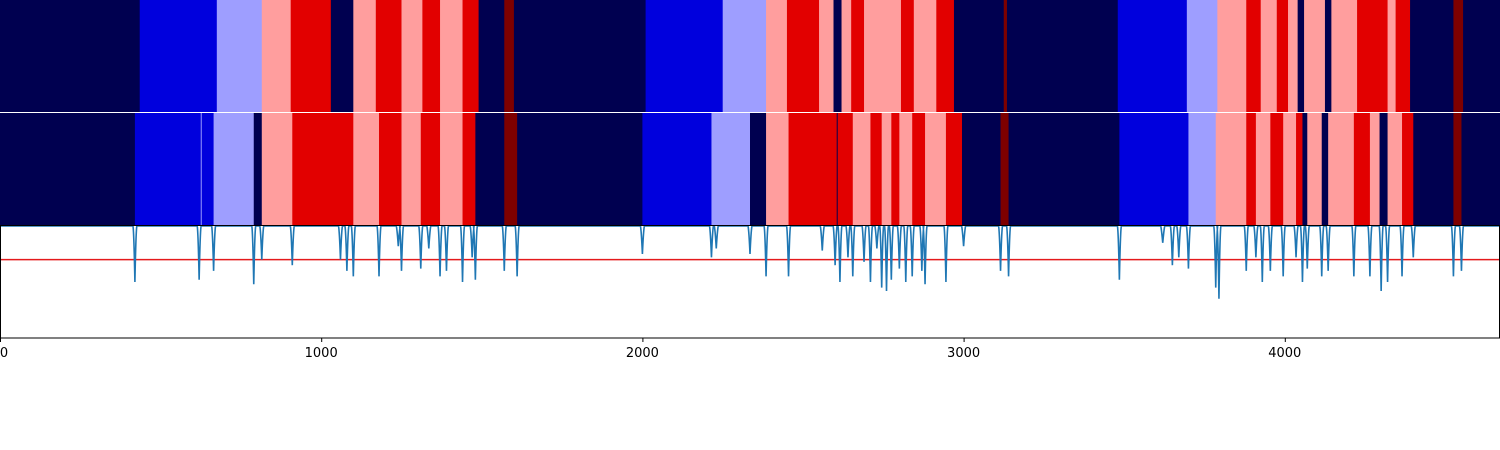 Image resolution: width=1500 pixels, height=450 pixels. I want to click on x-tick-label-0: 0, so click(4, 353).